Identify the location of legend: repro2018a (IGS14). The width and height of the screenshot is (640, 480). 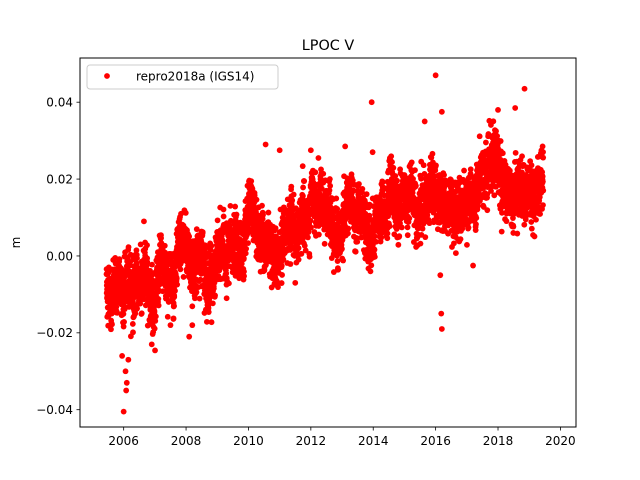
(182, 77).